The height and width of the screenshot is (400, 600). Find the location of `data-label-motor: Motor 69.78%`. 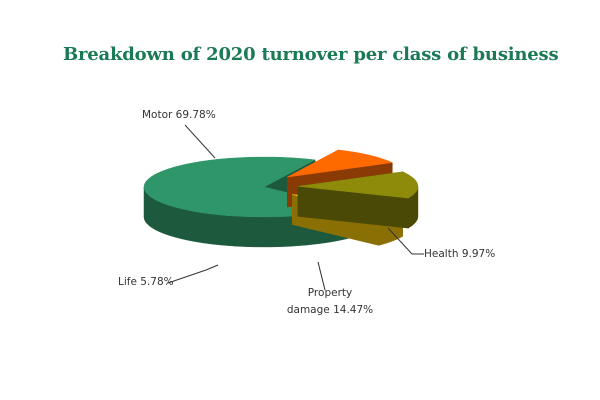

data-label-motor: Motor 69.78% is located at coordinates (179, 115).